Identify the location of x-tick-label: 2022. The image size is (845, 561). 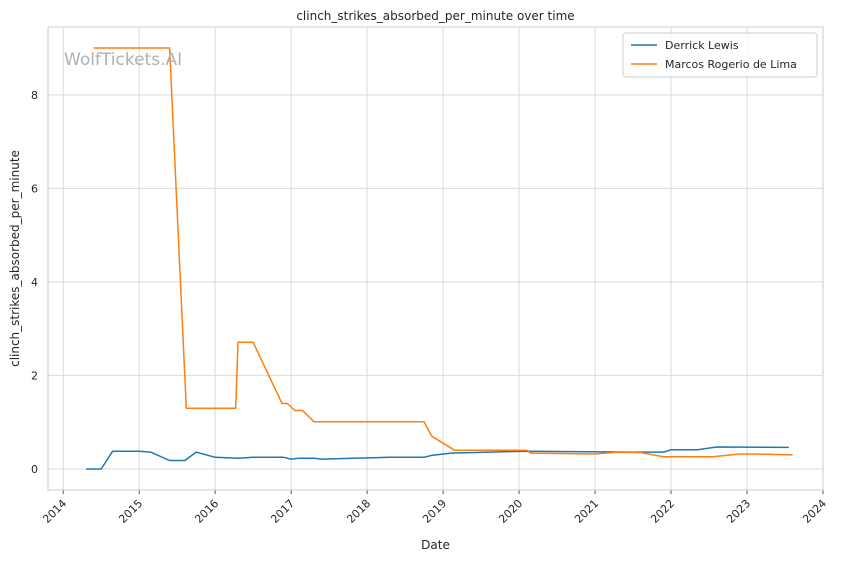
(662, 511).